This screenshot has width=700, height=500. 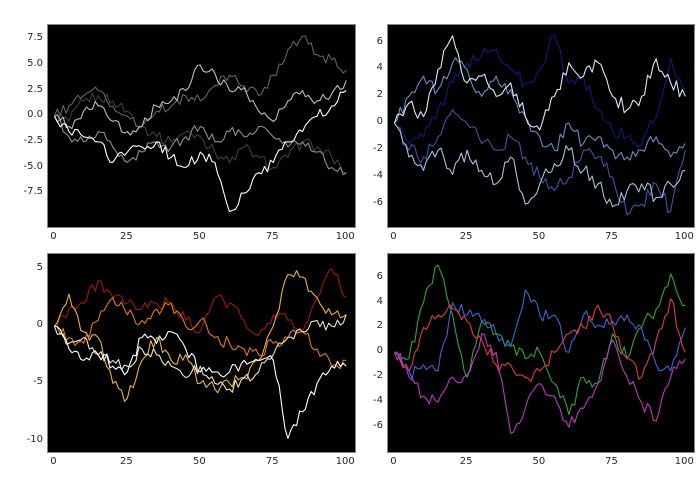 I want to click on y-tick-label: -10, so click(x=34, y=439).